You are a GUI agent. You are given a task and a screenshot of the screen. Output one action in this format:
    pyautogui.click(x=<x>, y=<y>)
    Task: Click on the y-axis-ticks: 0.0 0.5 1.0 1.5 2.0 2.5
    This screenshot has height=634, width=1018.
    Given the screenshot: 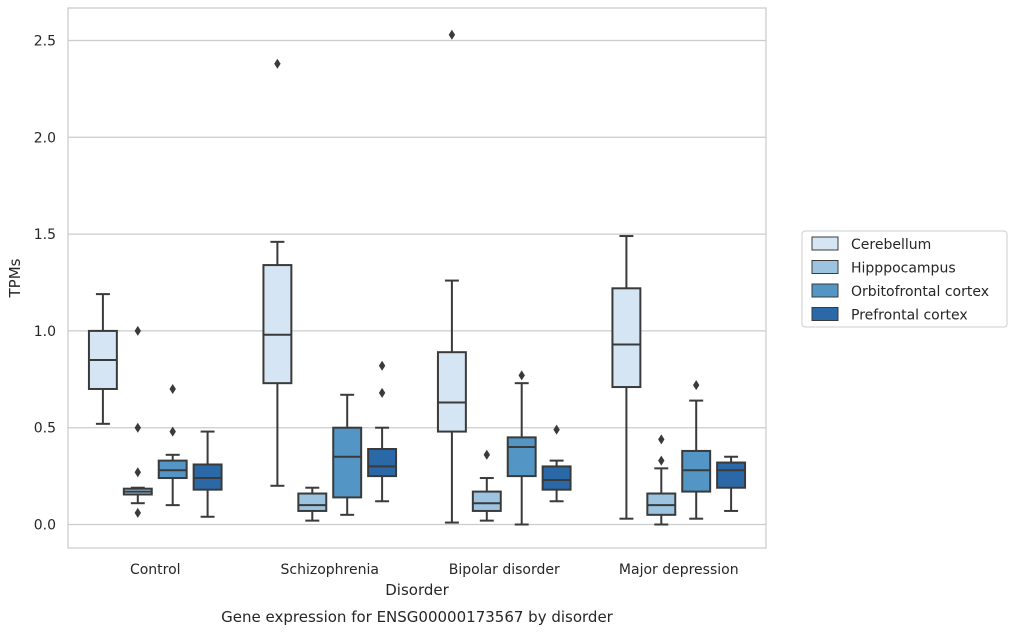 What is the action you would take?
    pyautogui.click(x=45, y=284)
    